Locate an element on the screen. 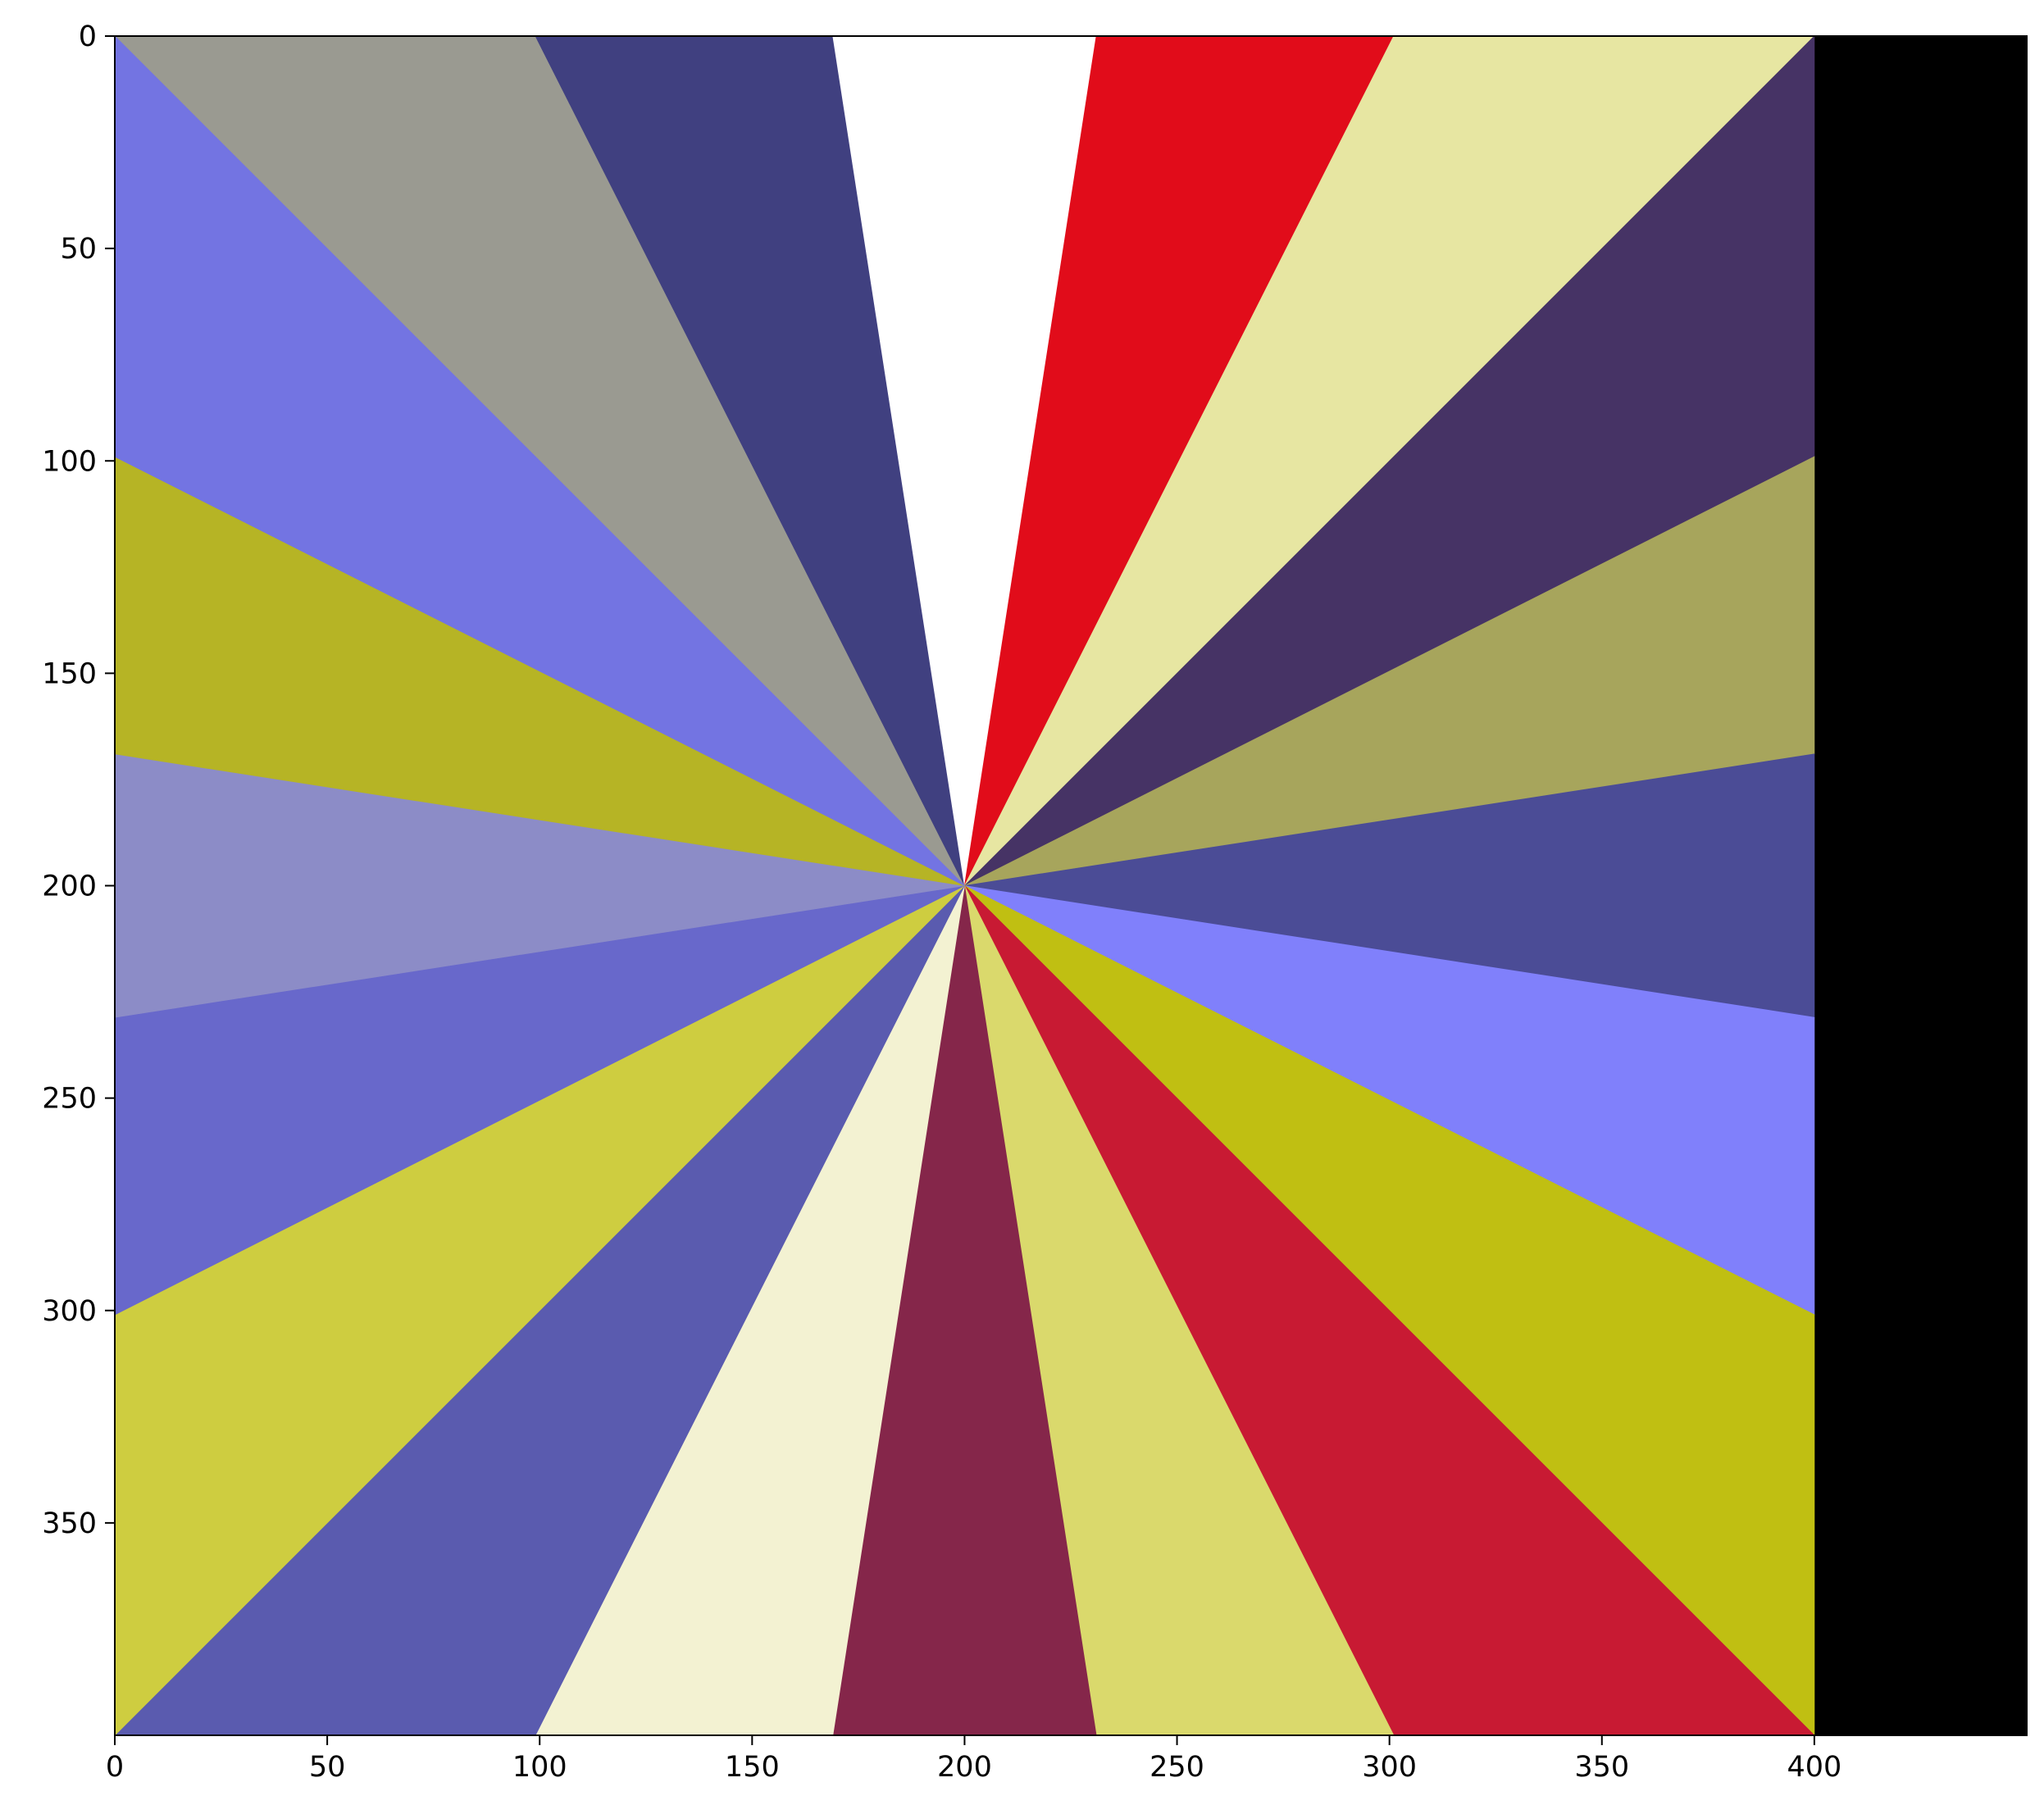  y-tick-label-3: 150 is located at coordinates (69, 673).